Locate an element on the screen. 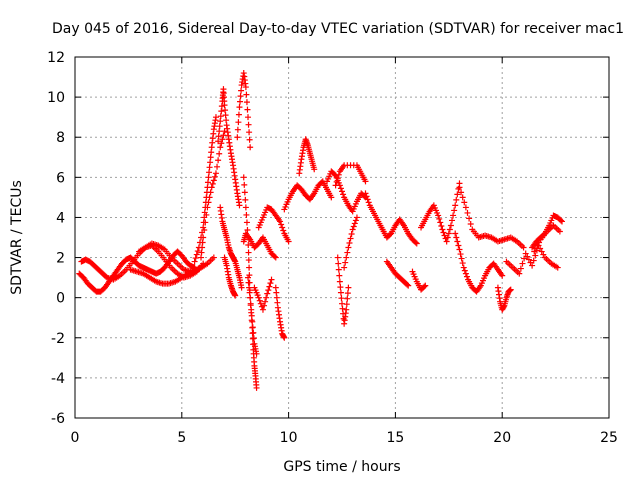 Image resolution: width=640 pixels, height=480 pixels. x-tick-label: 10 is located at coordinates (289, 438).